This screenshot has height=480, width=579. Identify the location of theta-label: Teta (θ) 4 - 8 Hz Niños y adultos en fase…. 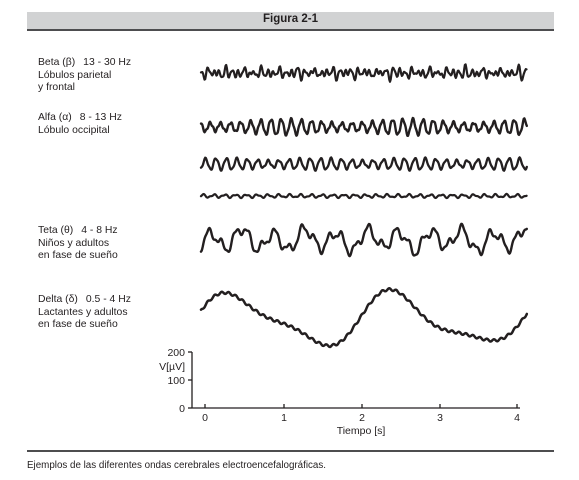
(78, 244).